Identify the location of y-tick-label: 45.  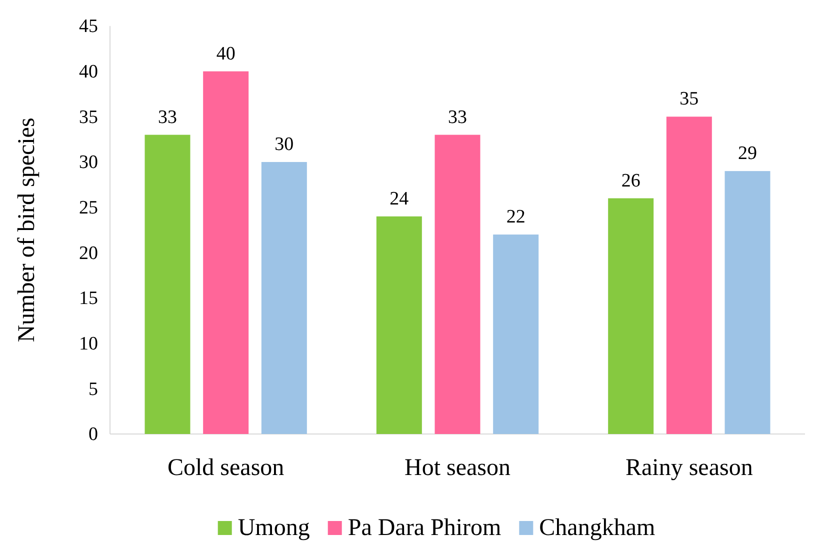
(88, 27).